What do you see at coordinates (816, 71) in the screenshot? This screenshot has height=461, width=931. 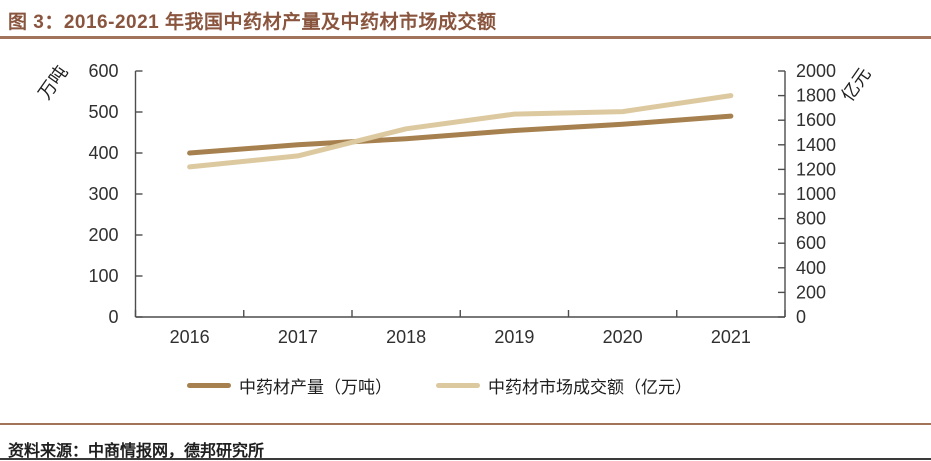 I see `svg-text: 2000` at bounding box center [816, 71].